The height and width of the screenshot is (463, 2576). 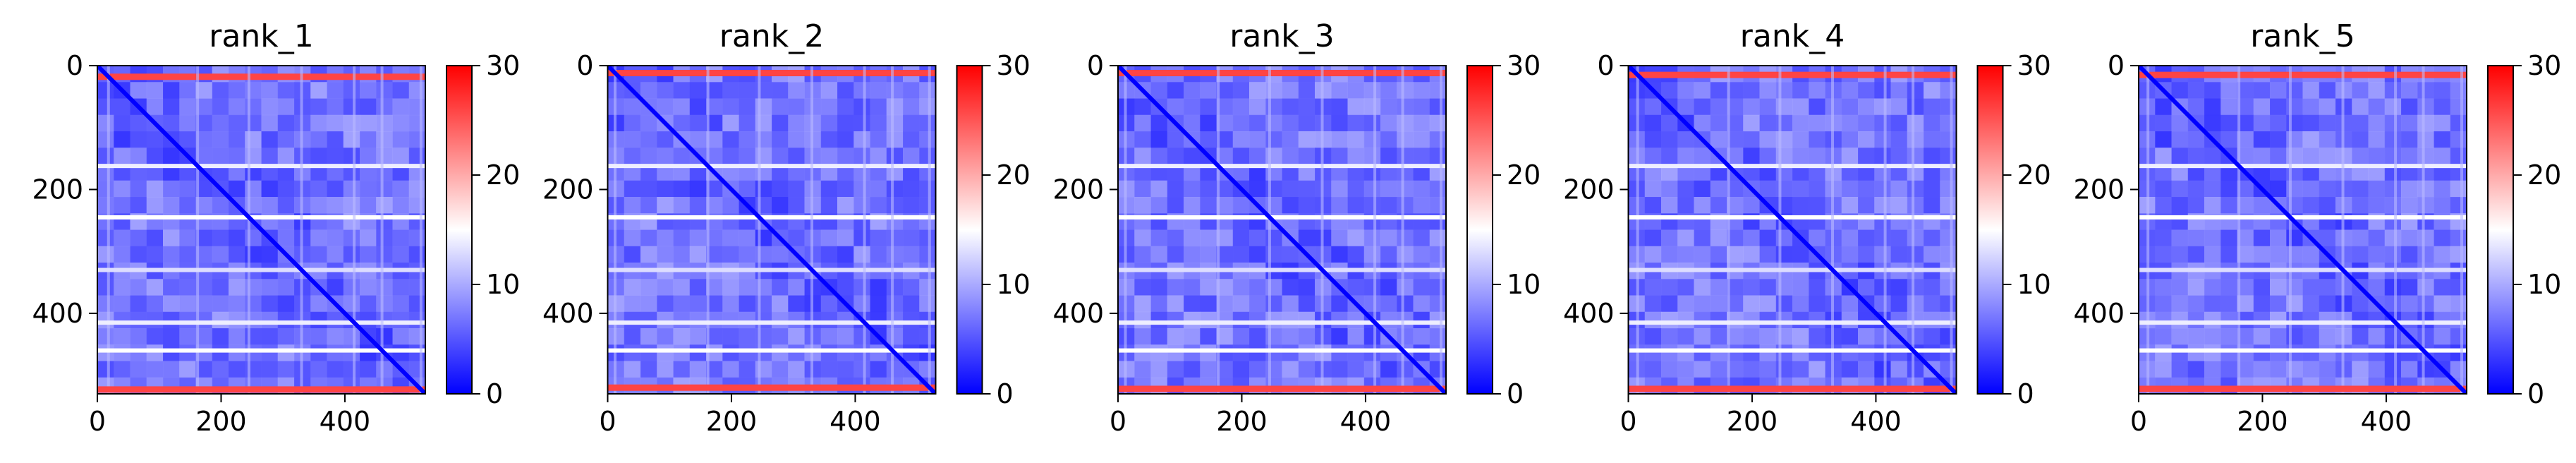 What do you see at coordinates (1515, 393) in the screenshot?
I see `colorbar-tick-label: 0` at bounding box center [1515, 393].